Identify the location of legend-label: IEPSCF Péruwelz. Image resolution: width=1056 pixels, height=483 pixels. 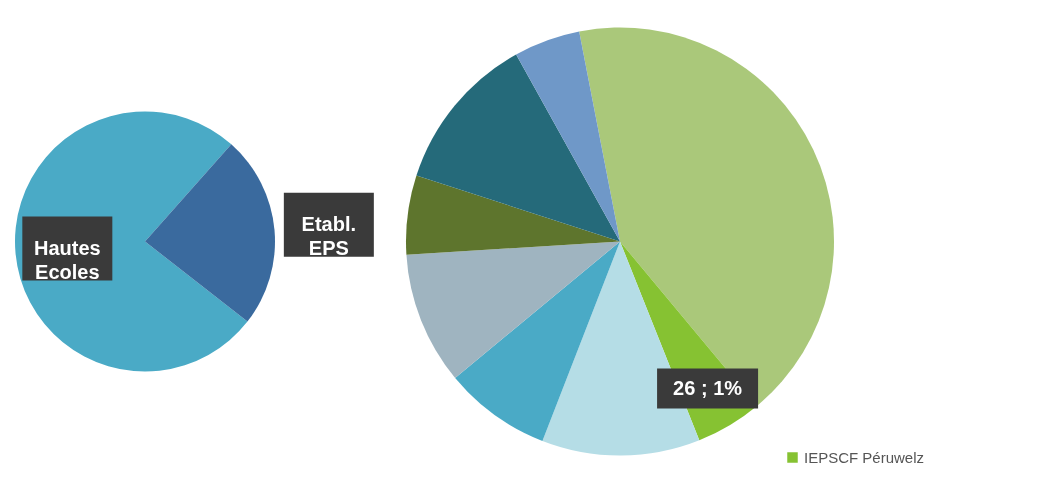
(864, 457).